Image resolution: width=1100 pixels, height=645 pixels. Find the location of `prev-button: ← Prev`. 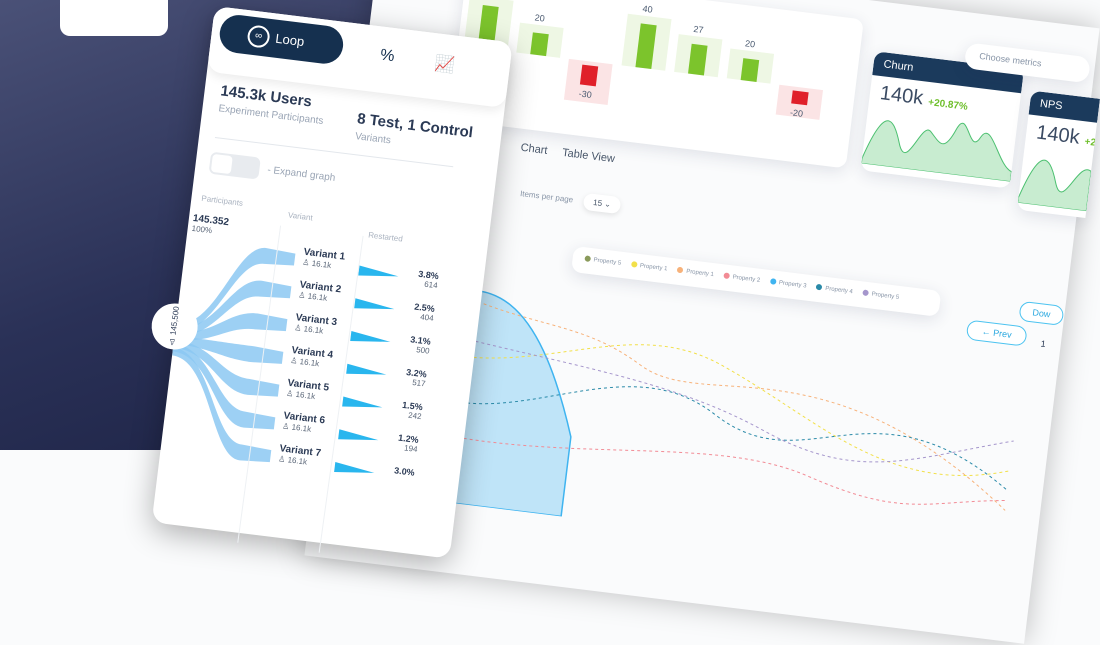

prev-button: ← Prev is located at coordinates (996, 333).